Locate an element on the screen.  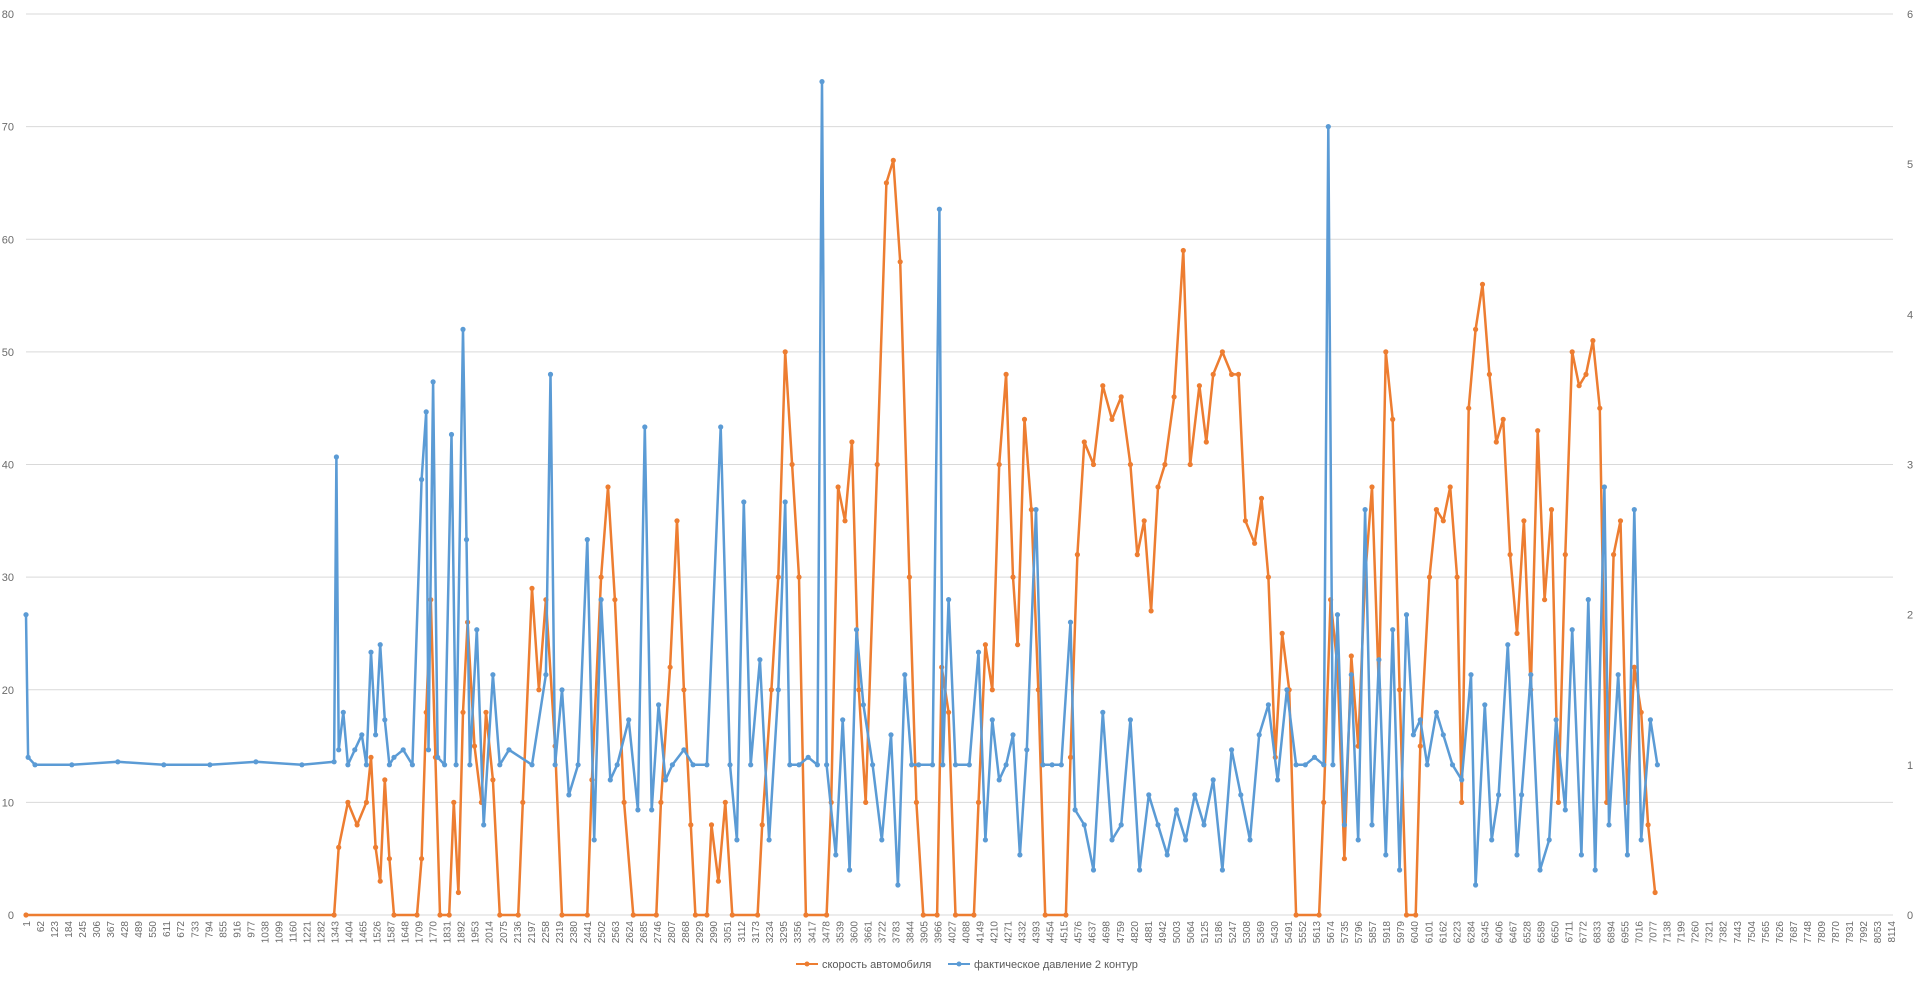
x-tick-label: 6528 is located at coordinates (1527, 932).